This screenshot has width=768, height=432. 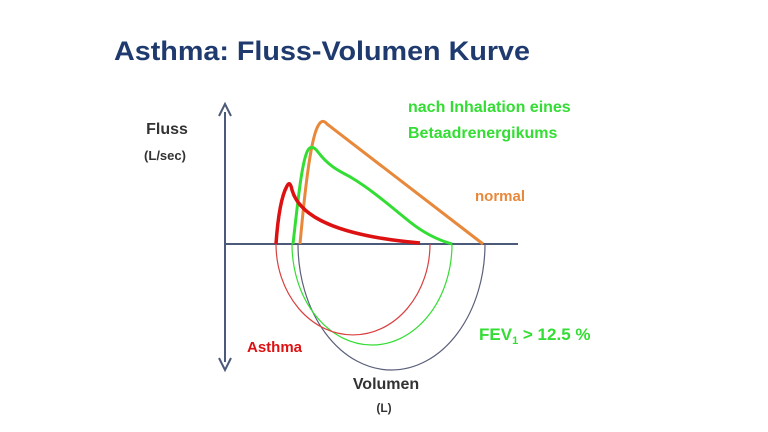 What do you see at coordinates (500, 196) in the screenshot?
I see `normal-label: normal` at bounding box center [500, 196].